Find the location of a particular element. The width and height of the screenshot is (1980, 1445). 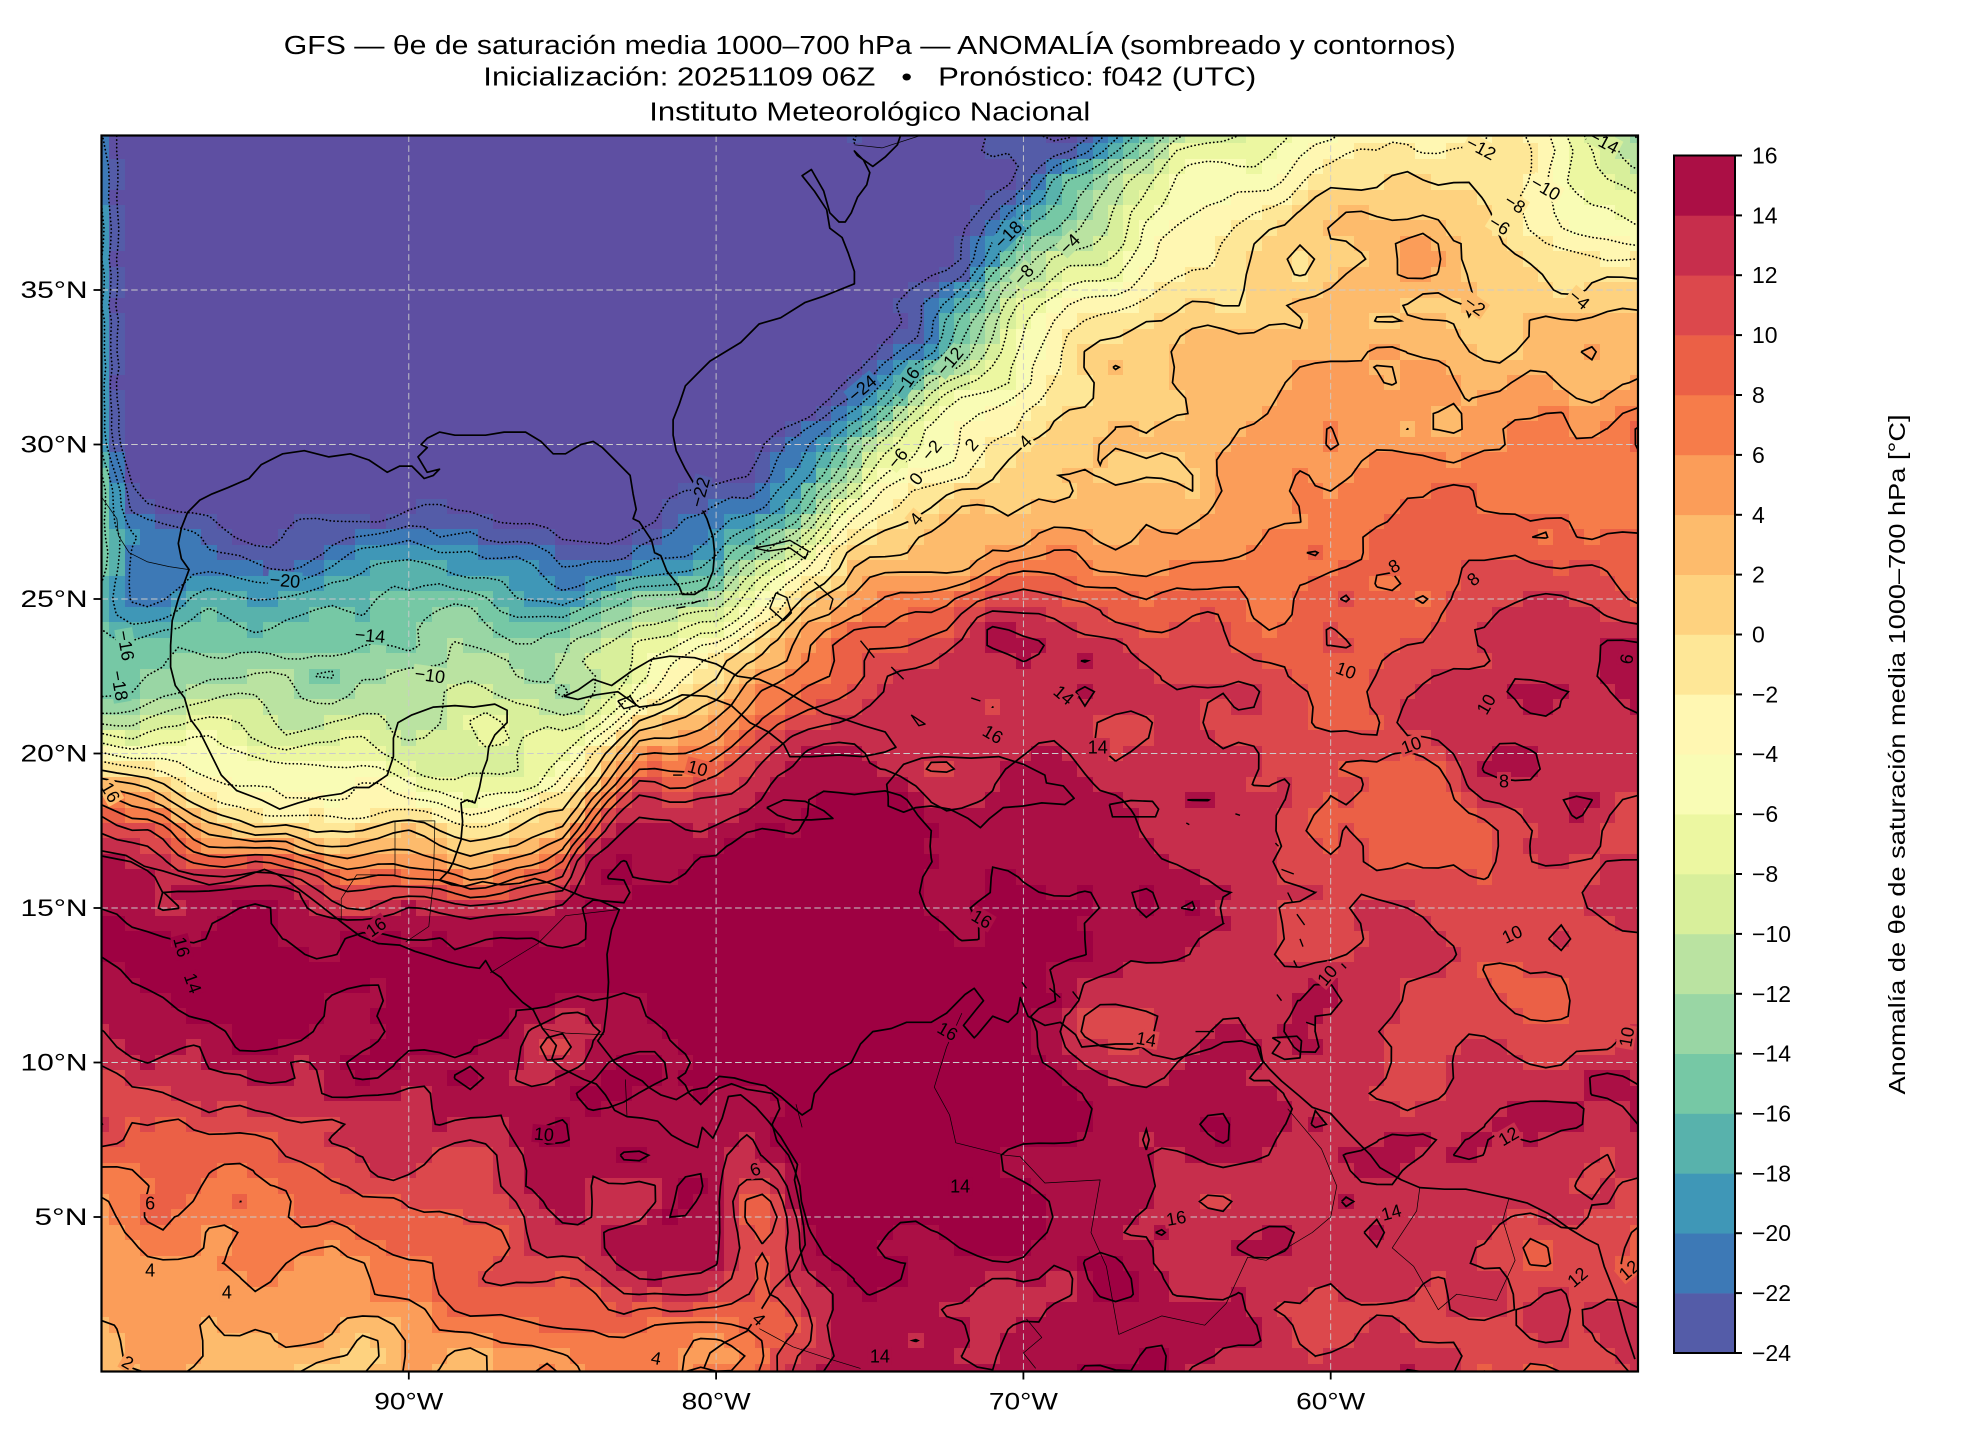

svg-text: 35°N is located at coordinates (54, 290).